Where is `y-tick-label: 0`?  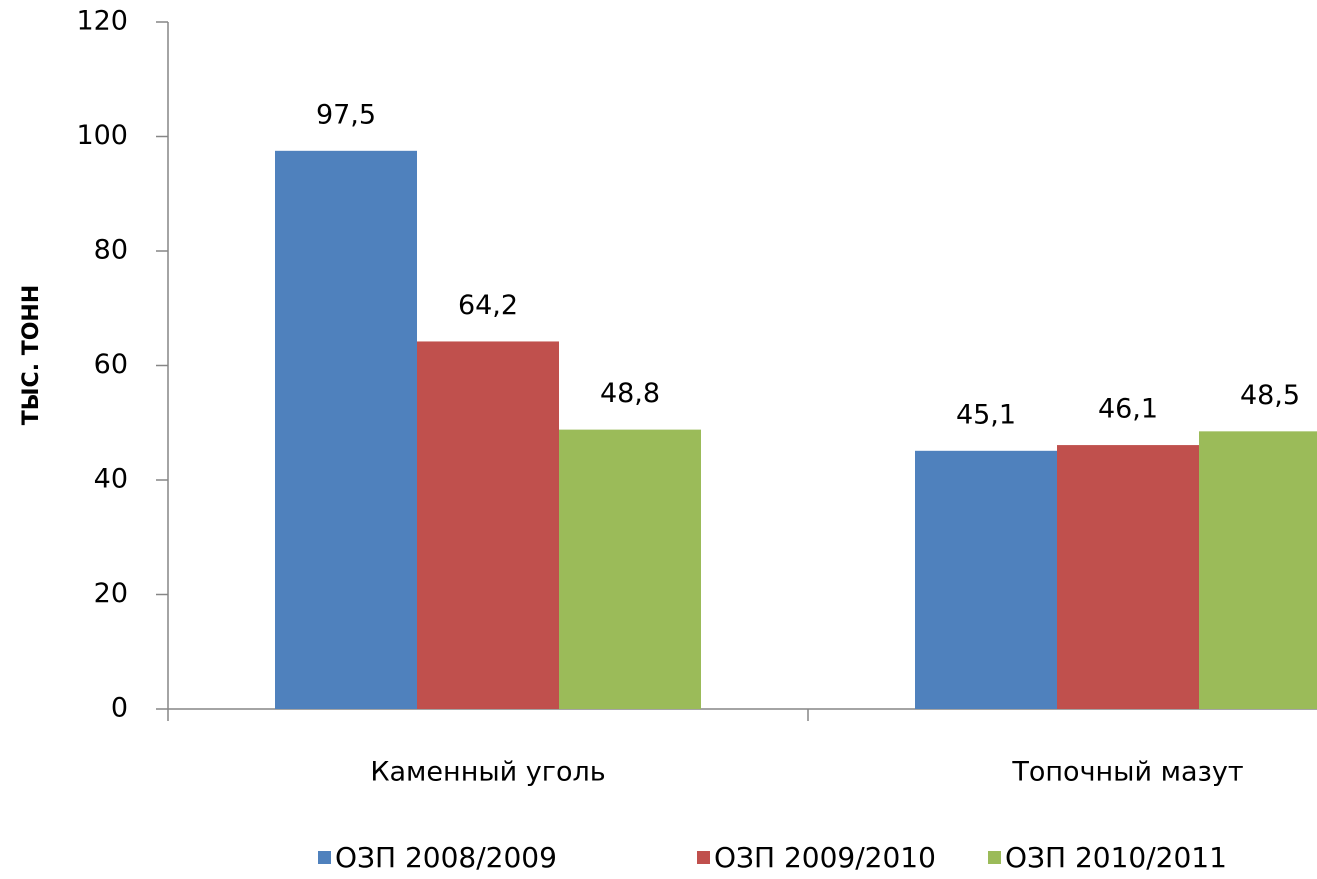 y-tick-label: 0 is located at coordinates (119, 708).